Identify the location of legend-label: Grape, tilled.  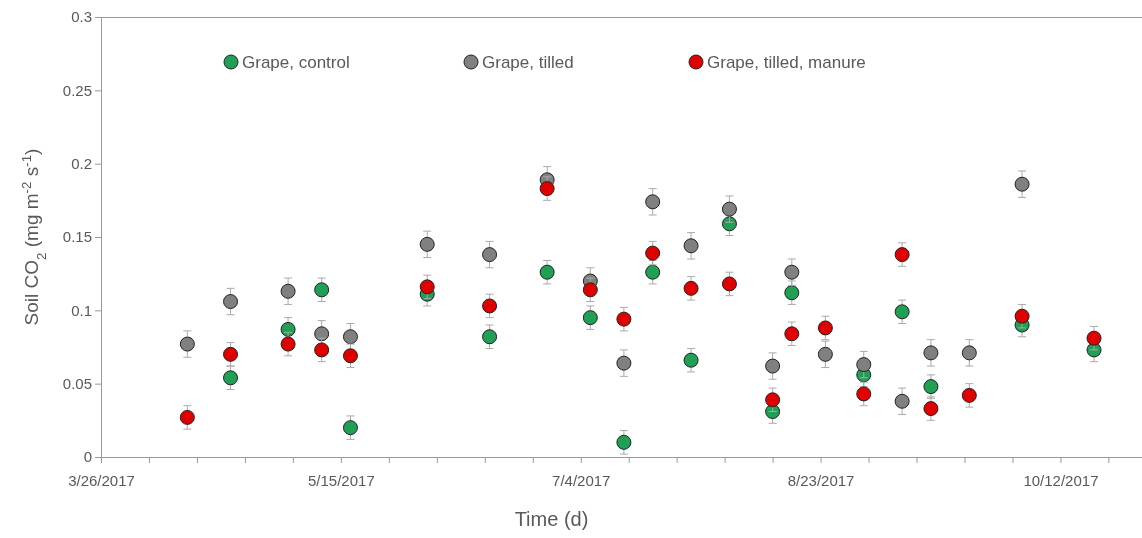
(528, 62).